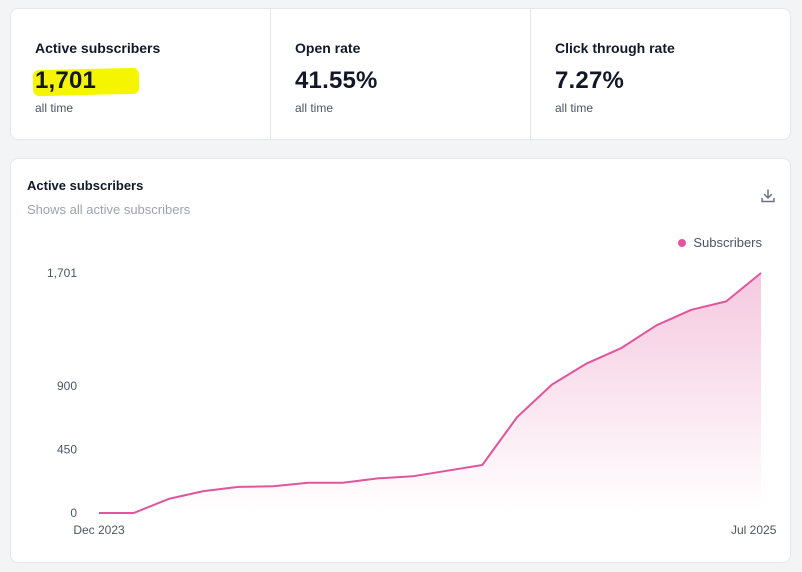 The height and width of the screenshot is (572, 802). Describe the element at coordinates (73, 513) in the screenshot. I see `y-tick-label: 0` at that location.